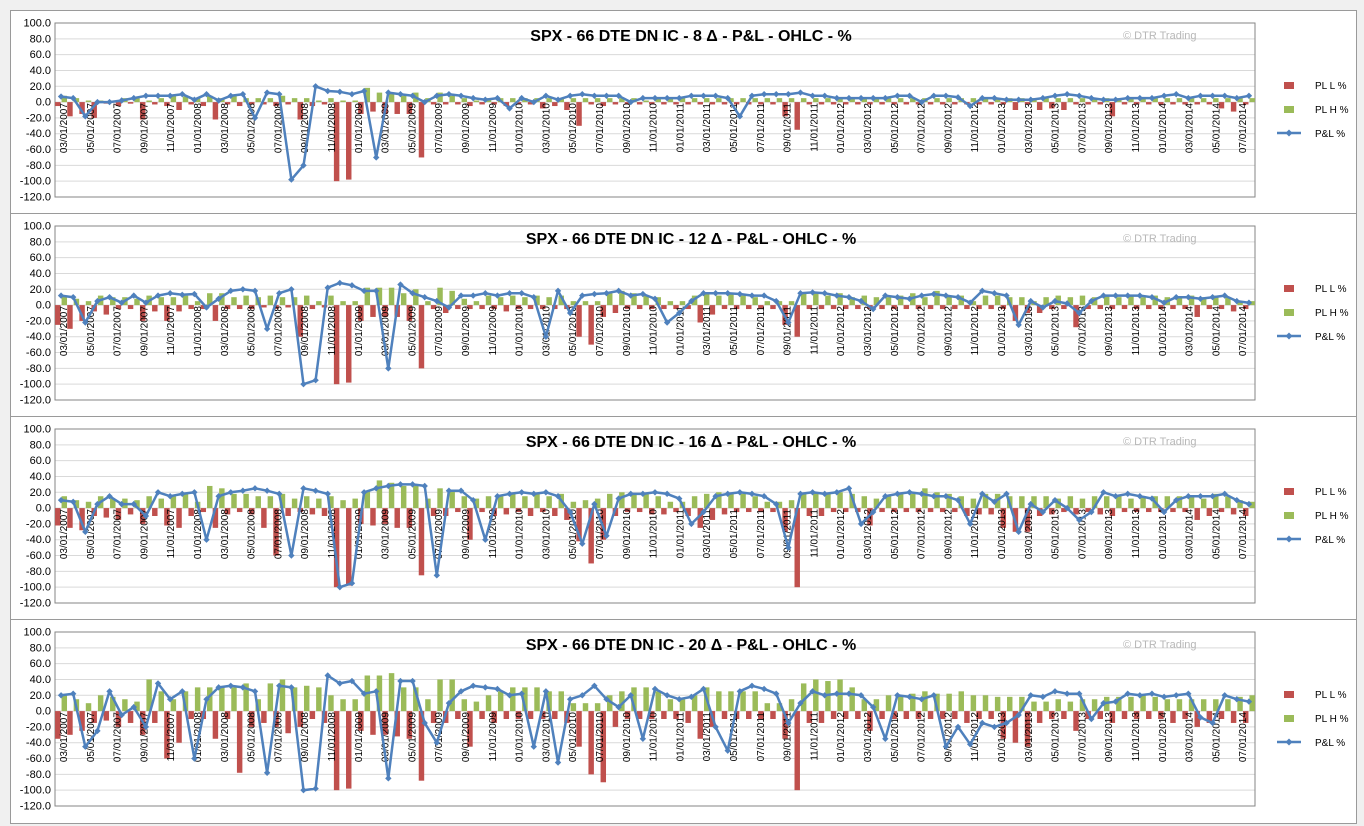  I want to click on x-tick-label: 01/01/2008, so click(198, 534).